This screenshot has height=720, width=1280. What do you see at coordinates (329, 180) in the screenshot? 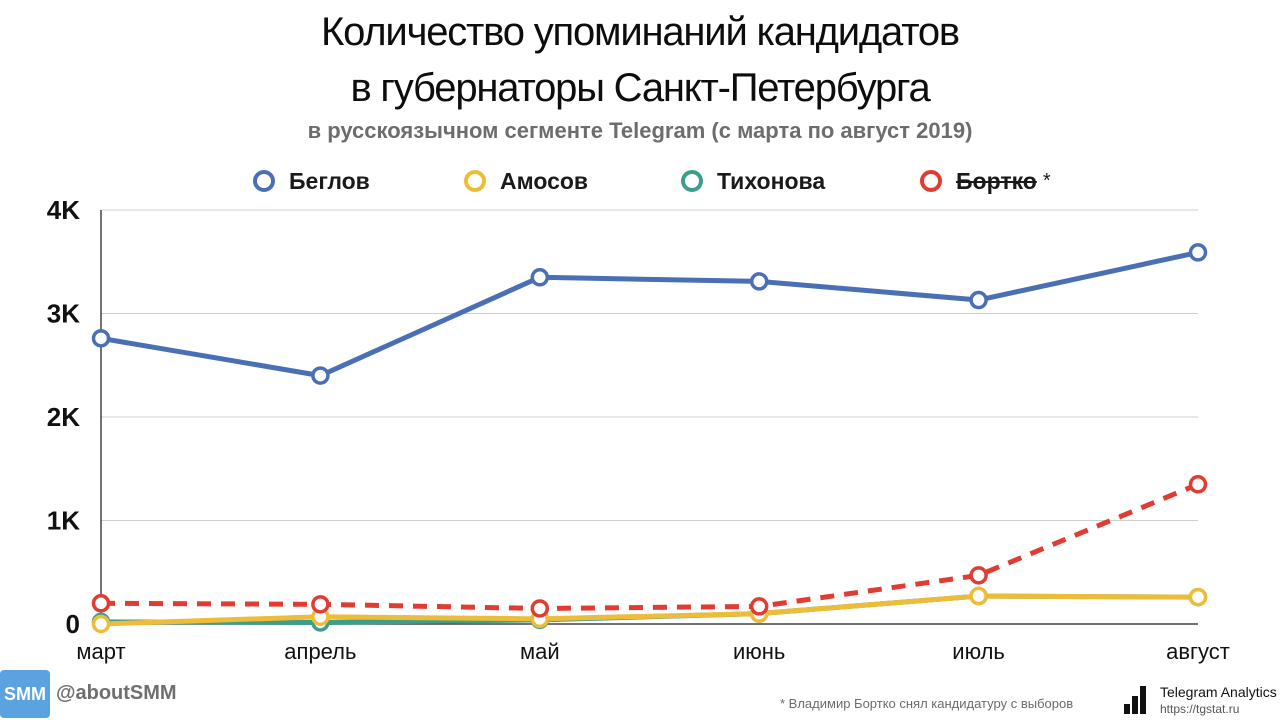
I see `legend-label-beglov: Беглов` at bounding box center [329, 180].